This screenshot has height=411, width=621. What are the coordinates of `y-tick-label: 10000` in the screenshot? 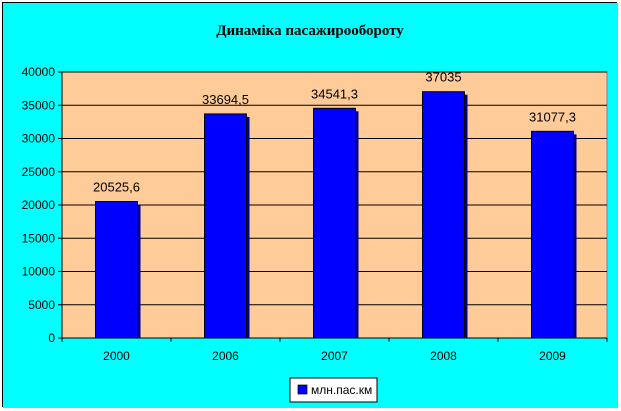 It's located at (39, 272).